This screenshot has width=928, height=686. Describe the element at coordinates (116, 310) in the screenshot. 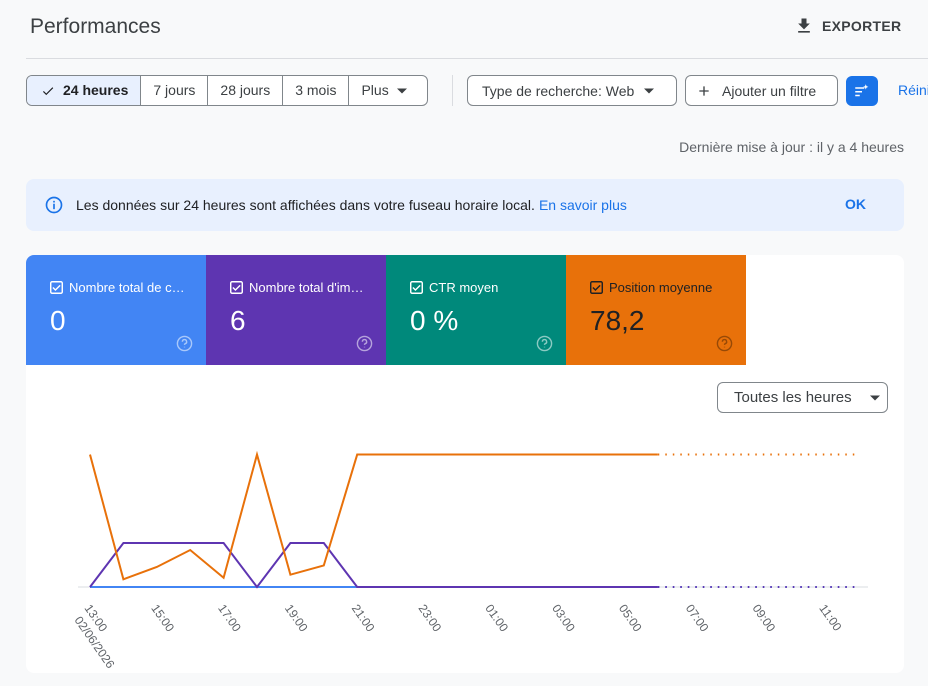

I see `metric-tile: Nombre total de c… 0` at that location.